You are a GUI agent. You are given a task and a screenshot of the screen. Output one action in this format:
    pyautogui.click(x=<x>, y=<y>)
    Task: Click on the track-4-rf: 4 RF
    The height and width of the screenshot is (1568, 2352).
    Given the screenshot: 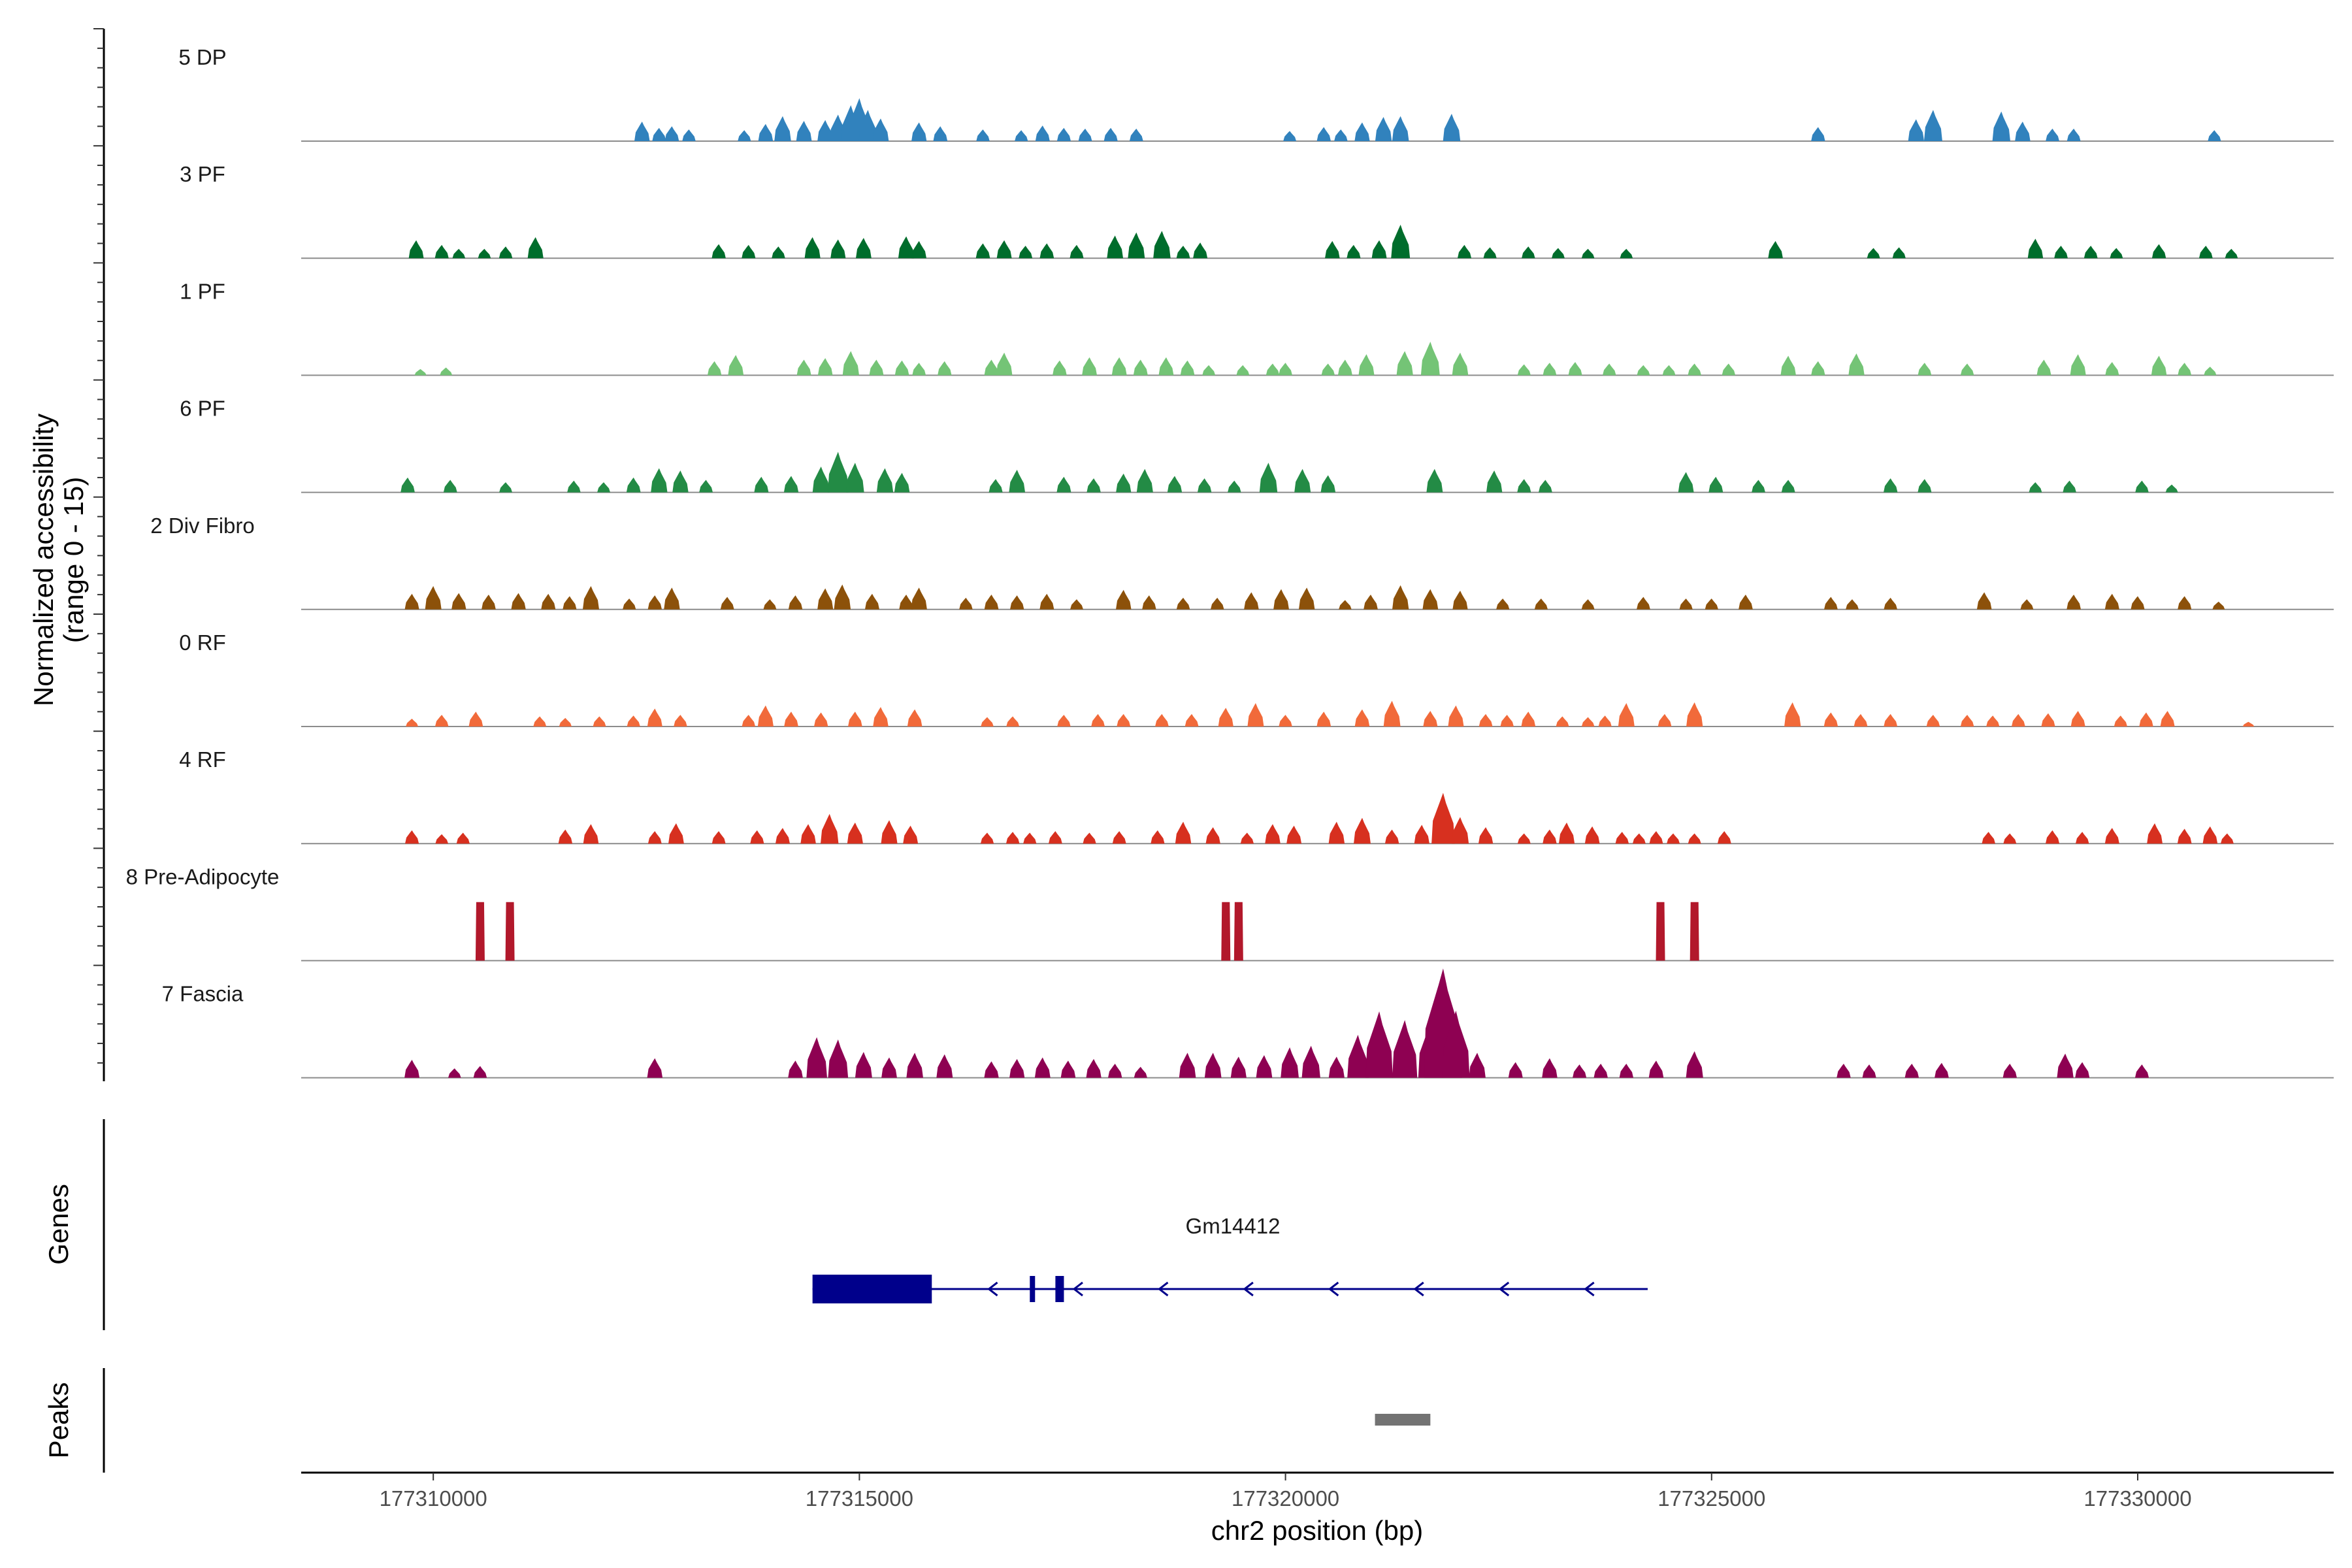 What is the action you would take?
    pyautogui.click(x=1256, y=796)
    